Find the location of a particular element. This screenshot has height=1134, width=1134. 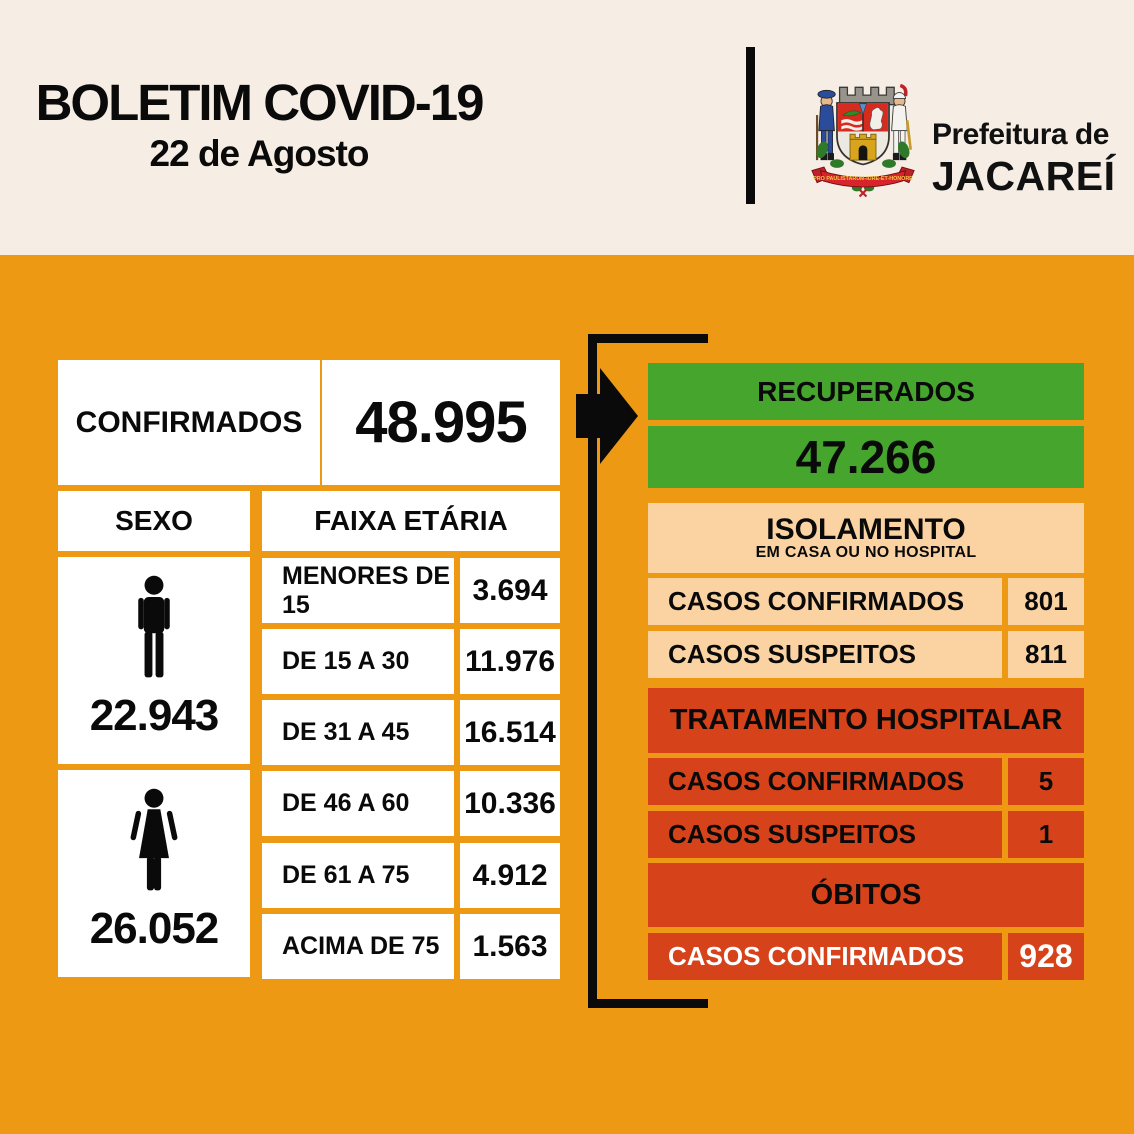

male-count: 22.943 is located at coordinates (154, 715).